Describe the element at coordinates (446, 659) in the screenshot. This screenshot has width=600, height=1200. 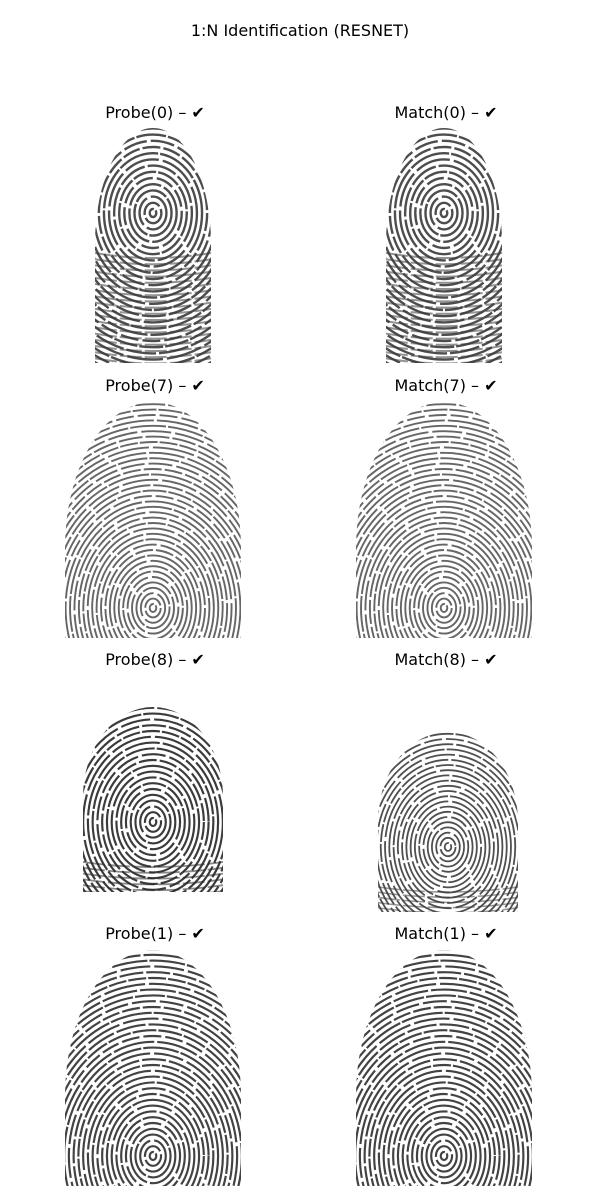
I see `match-label: Match(8) – ✔` at that location.